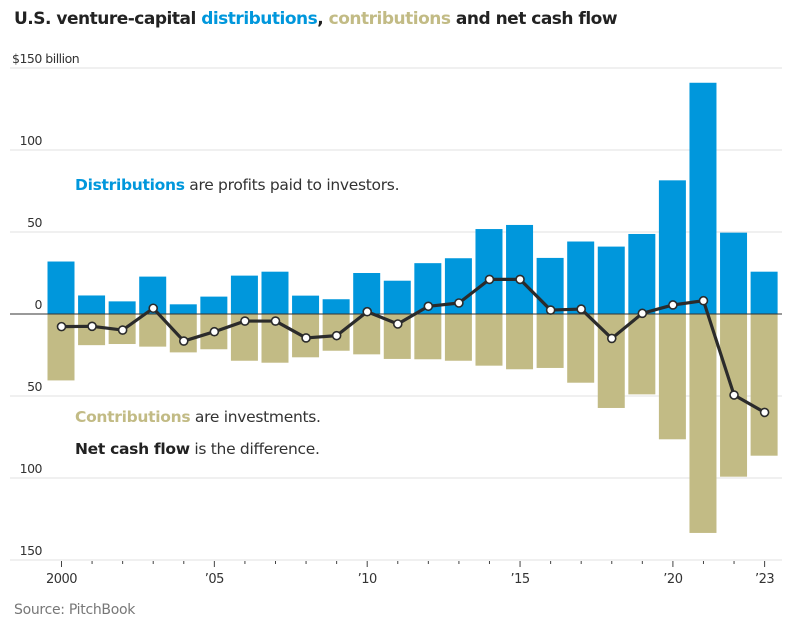  What do you see at coordinates (254, 449) in the screenshot?
I see `annotation-net-text: is the difference.` at bounding box center [254, 449].